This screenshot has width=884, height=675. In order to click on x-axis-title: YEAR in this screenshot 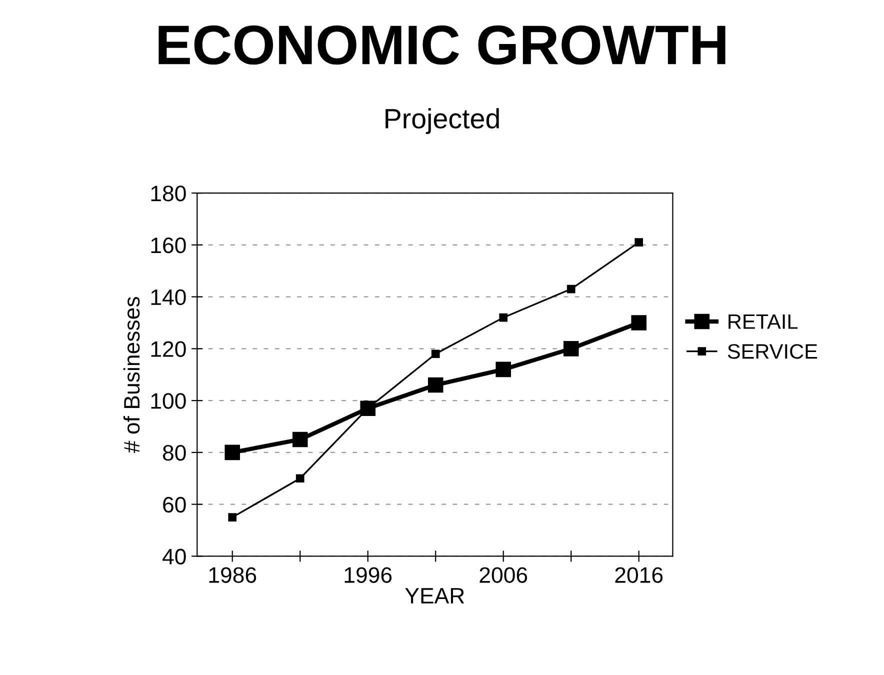, I will do `click(434, 596)`.